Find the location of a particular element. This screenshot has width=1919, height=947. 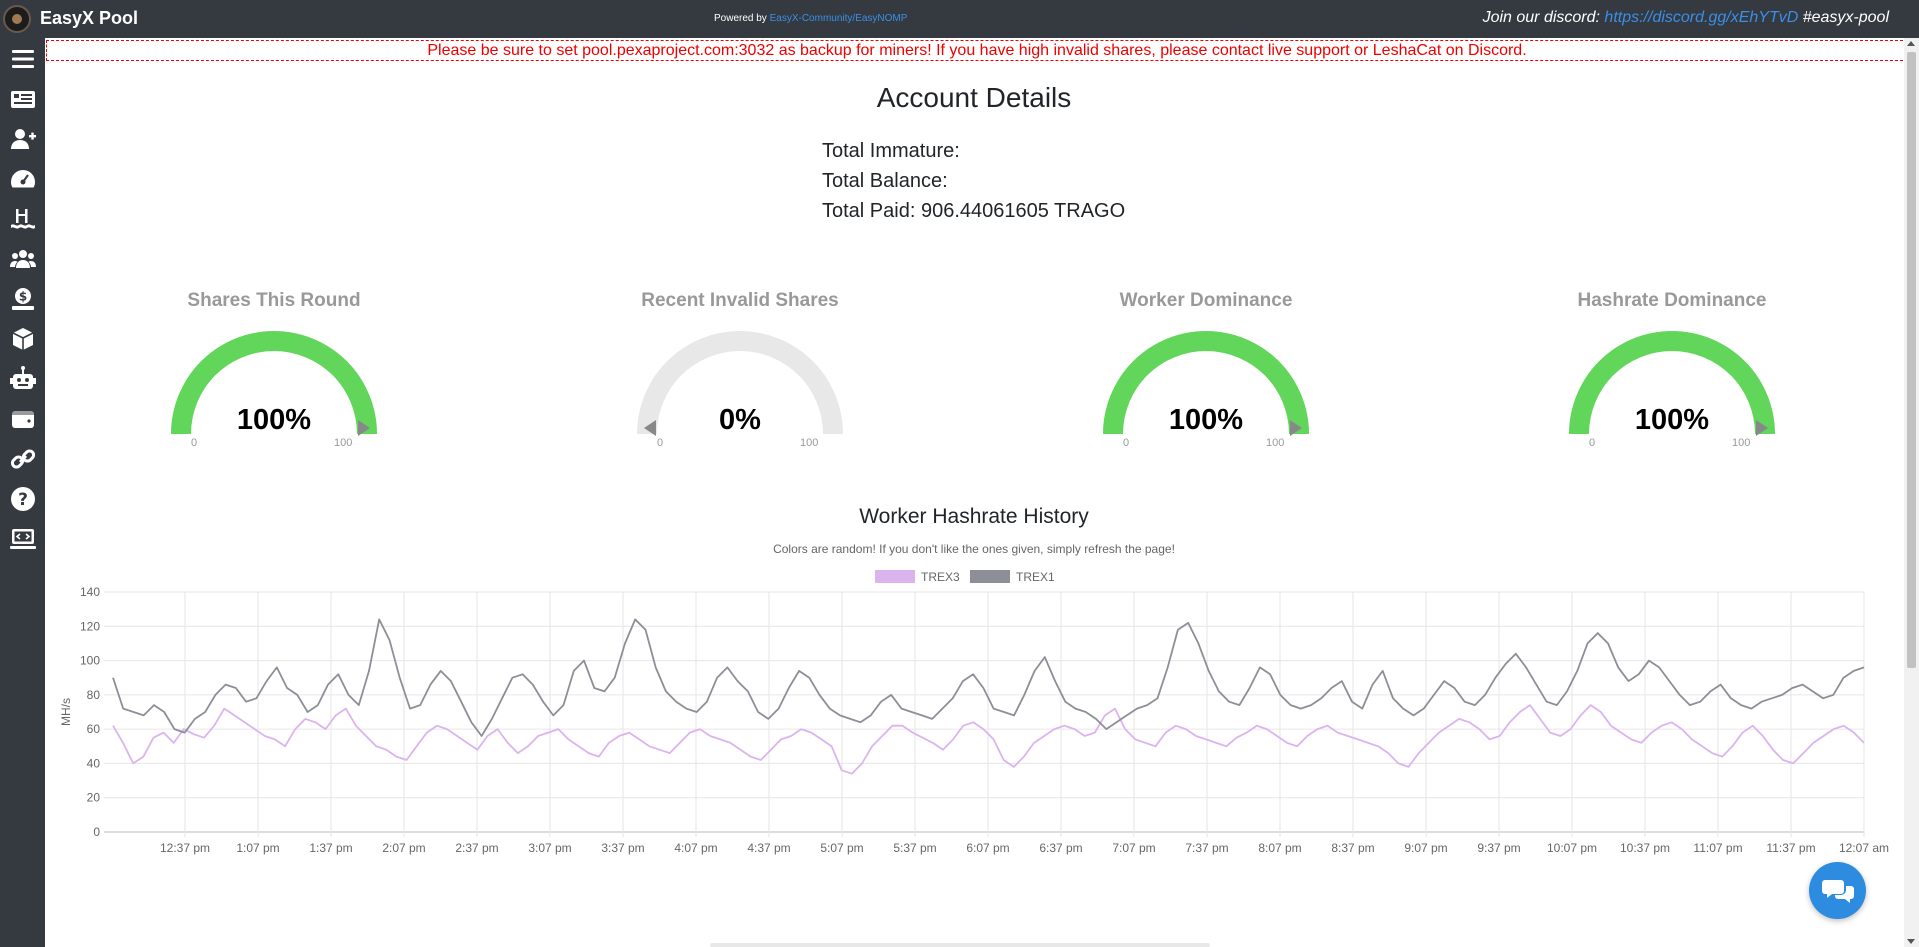

x-tick-label: 2:37 pm is located at coordinates (476, 848).